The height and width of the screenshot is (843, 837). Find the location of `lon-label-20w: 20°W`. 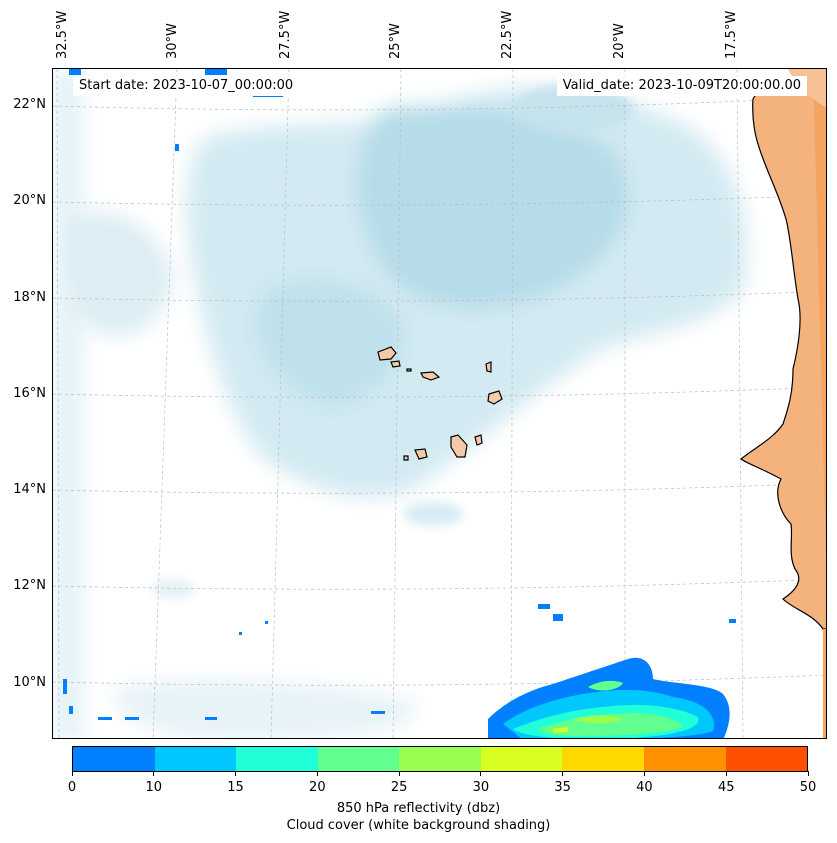

lon-label-20w: 20°W is located at coordinates (619, 41).